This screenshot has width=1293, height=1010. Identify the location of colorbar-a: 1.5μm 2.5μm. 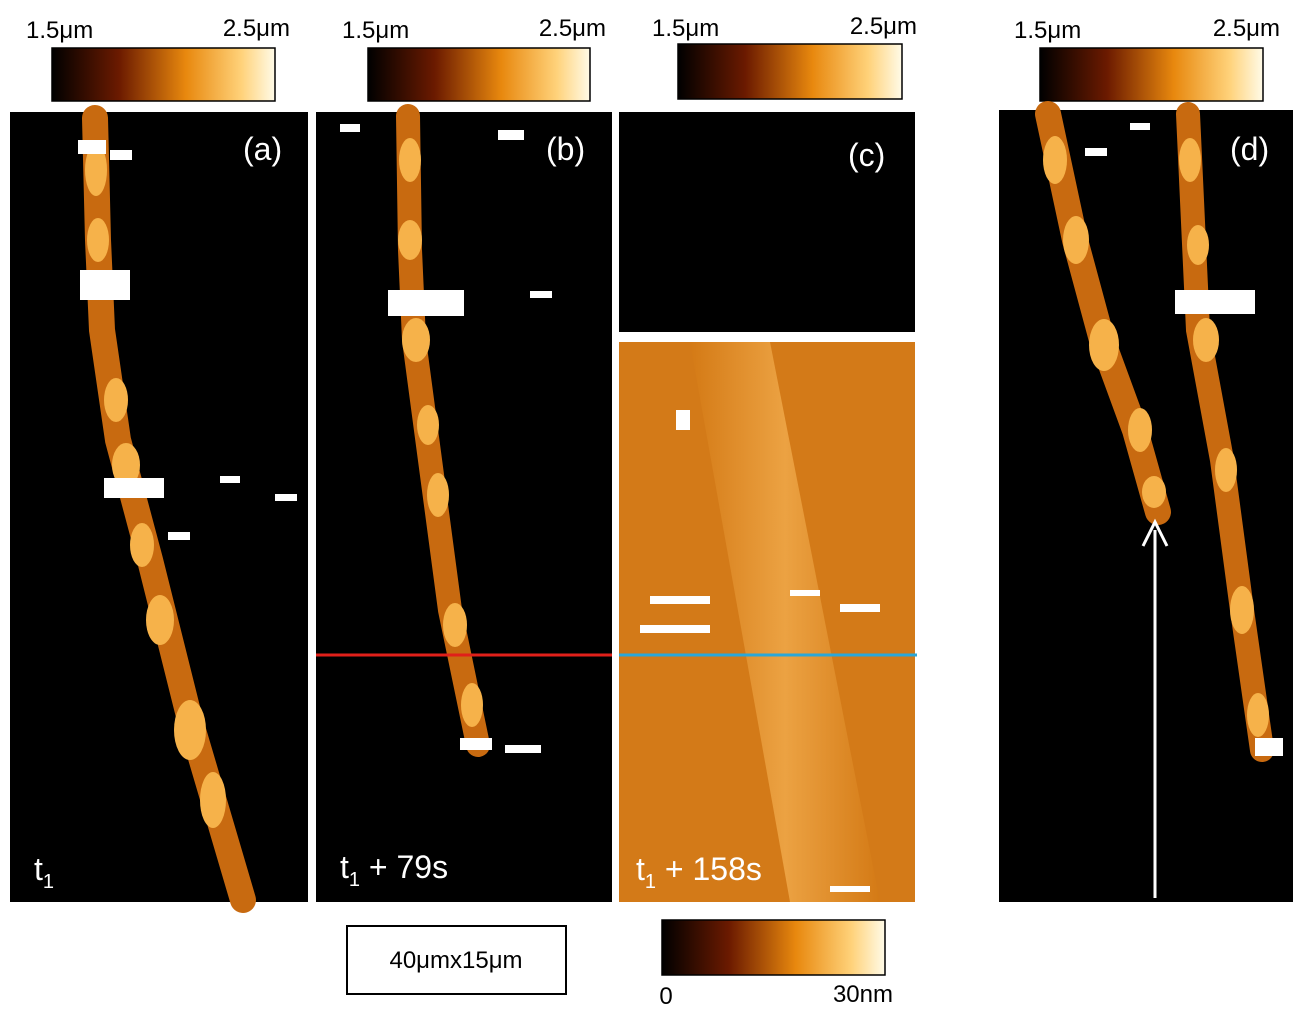
(158, 58).